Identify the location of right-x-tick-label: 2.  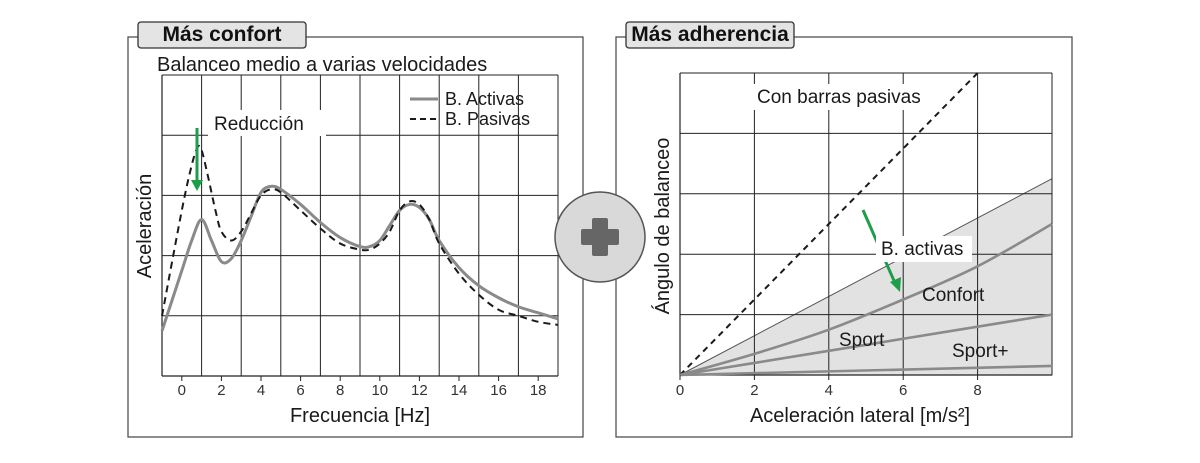
(754, 390).